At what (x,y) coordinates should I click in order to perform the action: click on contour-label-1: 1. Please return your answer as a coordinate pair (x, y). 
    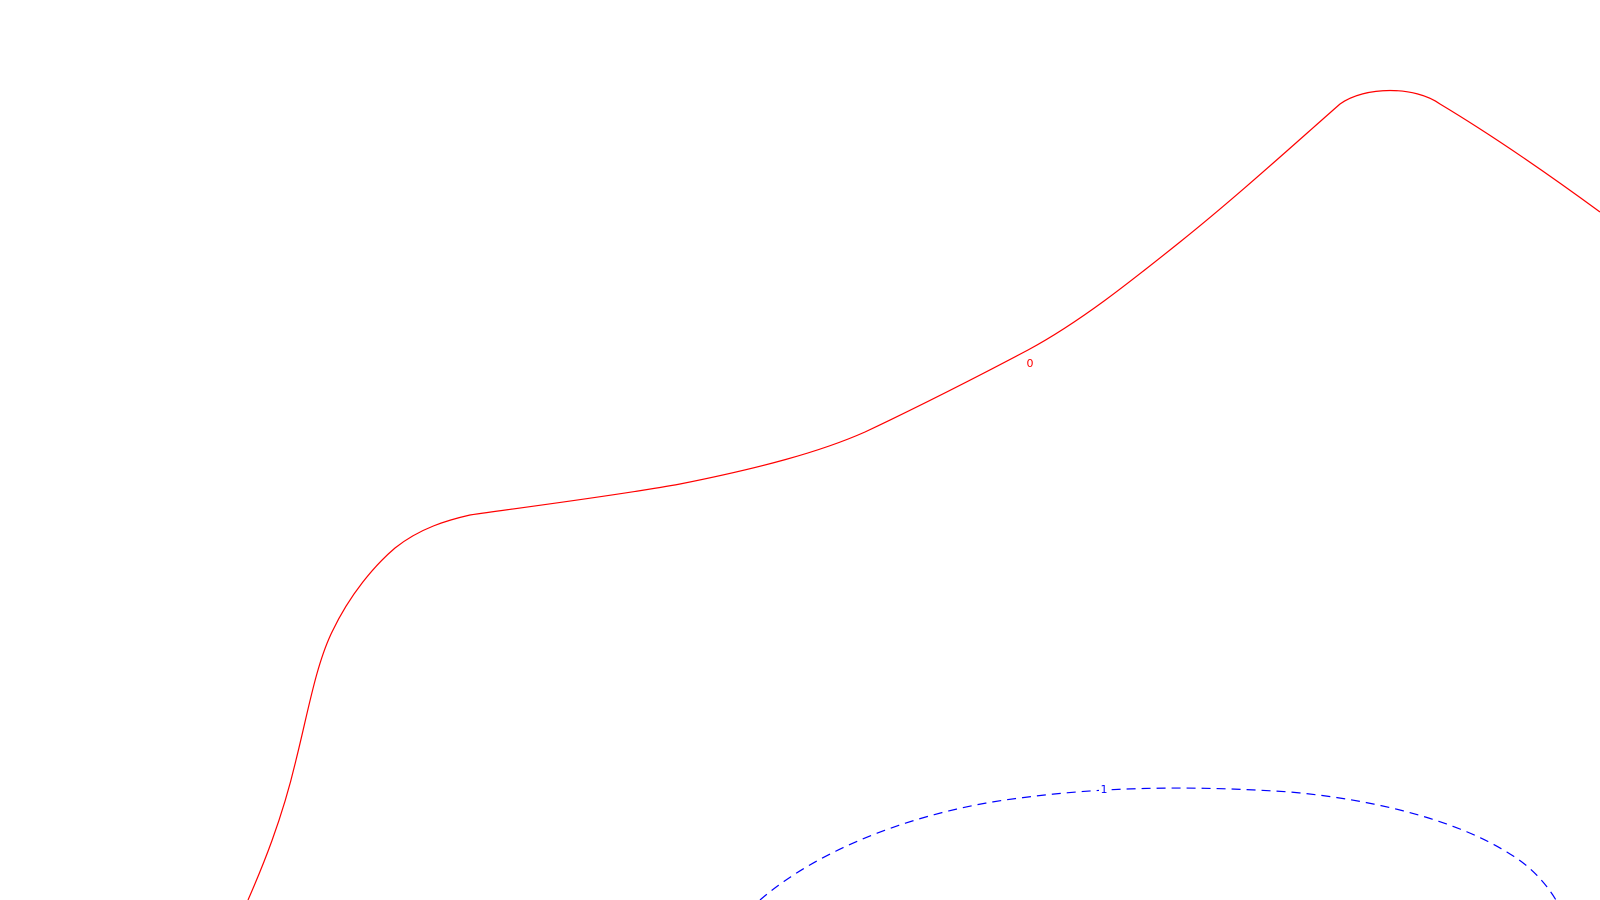
    Looking at the image, I should click on (1104, 789).